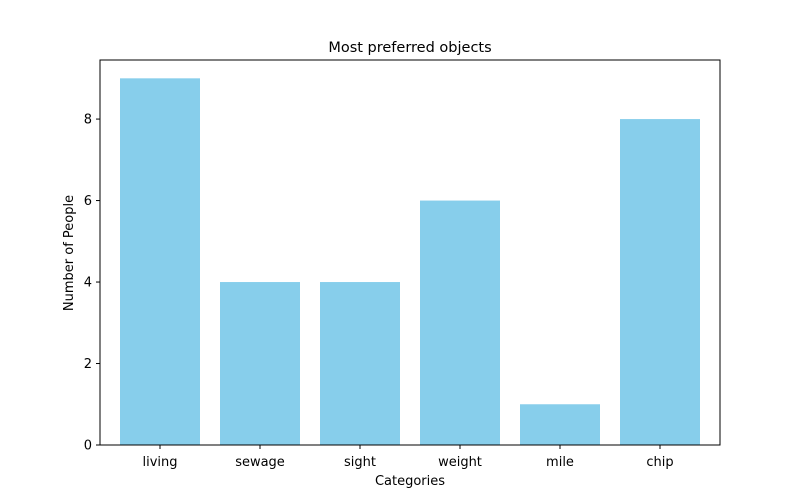 Image resolution: width=800 pixels, height=504 pixels. Describe the element at coordinates (88, 283) in the screenshot. I see `y-tick-label: 4` at that location.